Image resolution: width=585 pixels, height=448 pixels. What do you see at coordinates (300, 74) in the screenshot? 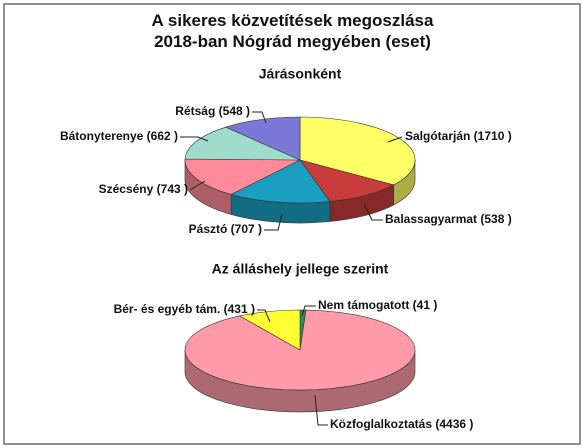
I see `pie-subtitle: Járásonként` at bounding box center [300, 74].